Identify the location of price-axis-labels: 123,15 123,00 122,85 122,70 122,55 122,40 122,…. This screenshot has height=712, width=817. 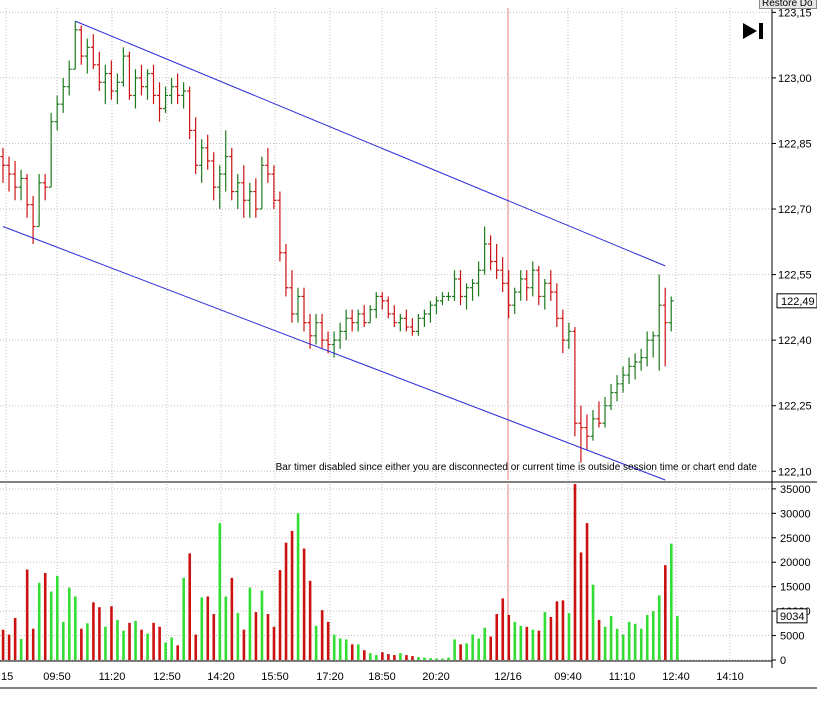
(792, 242).